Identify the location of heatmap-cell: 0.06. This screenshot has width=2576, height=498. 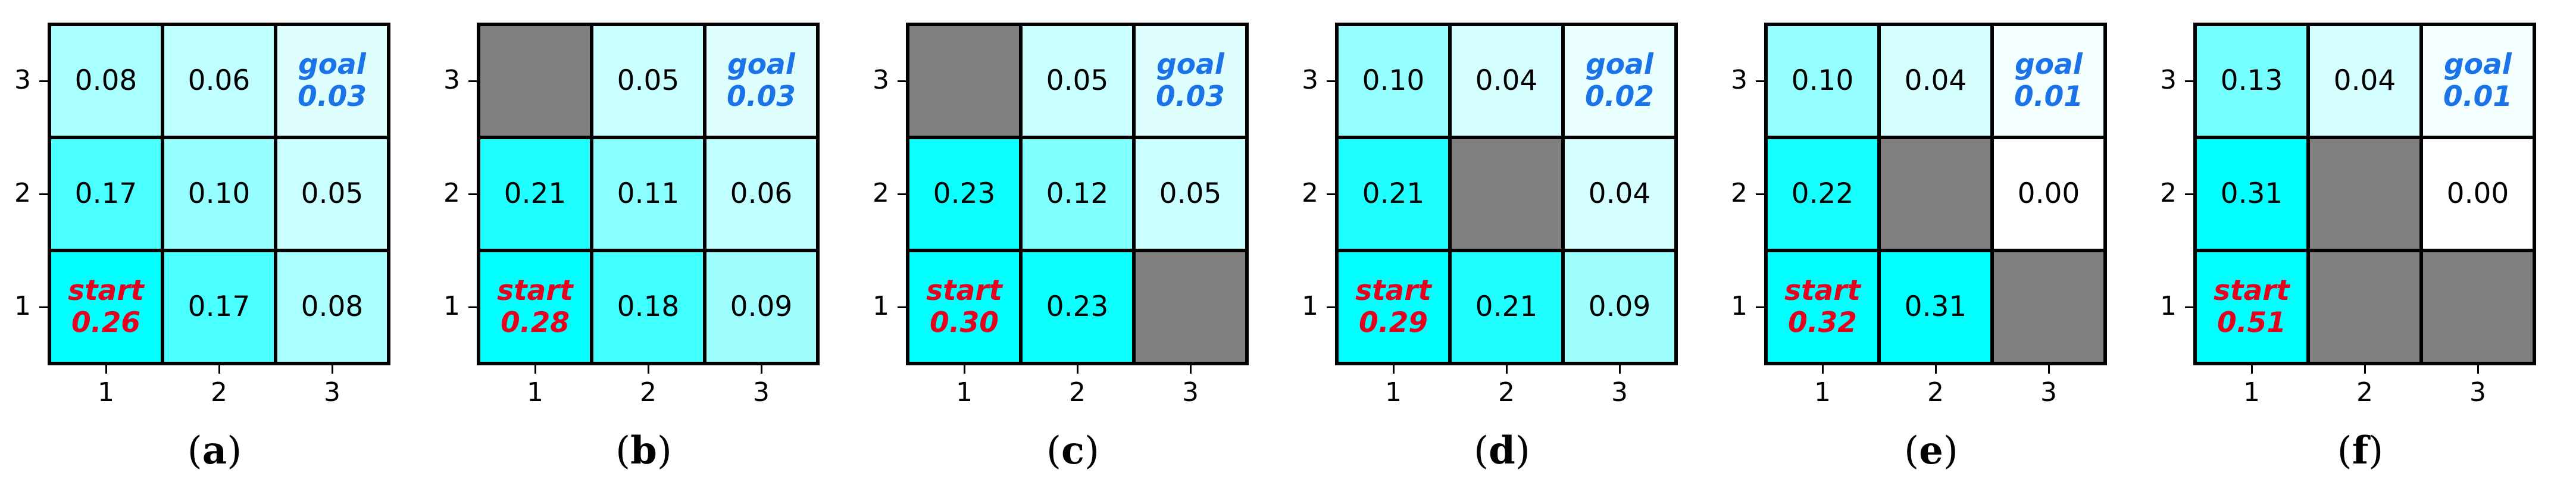
(219, 81).